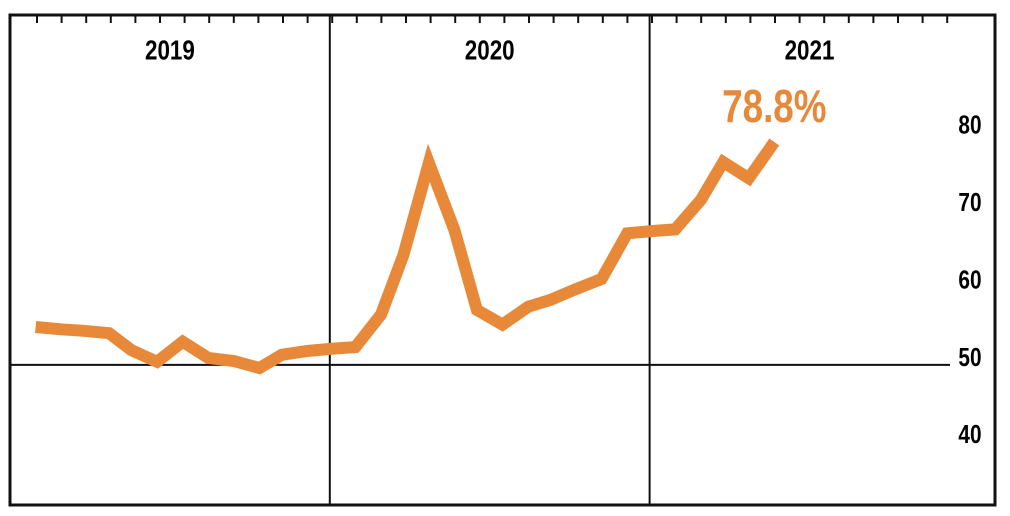  What do you see at coordinates (490, 50) in the screenshot?
I see `x-tick-label: 2020` at bounding box center [490, 50].